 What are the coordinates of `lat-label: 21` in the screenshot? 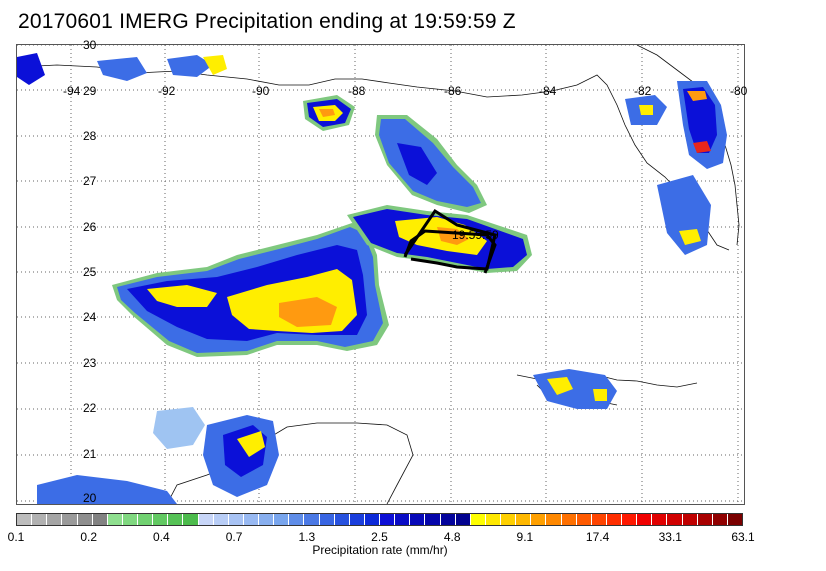 It's located at (90, 454).